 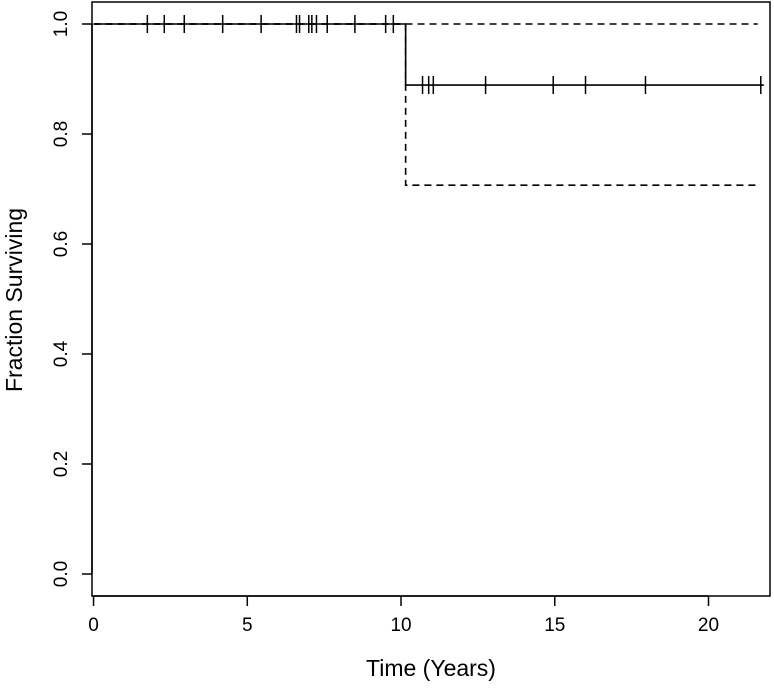 I want to click on x-axis-title: Time (Years), so click(x=431, y=668).